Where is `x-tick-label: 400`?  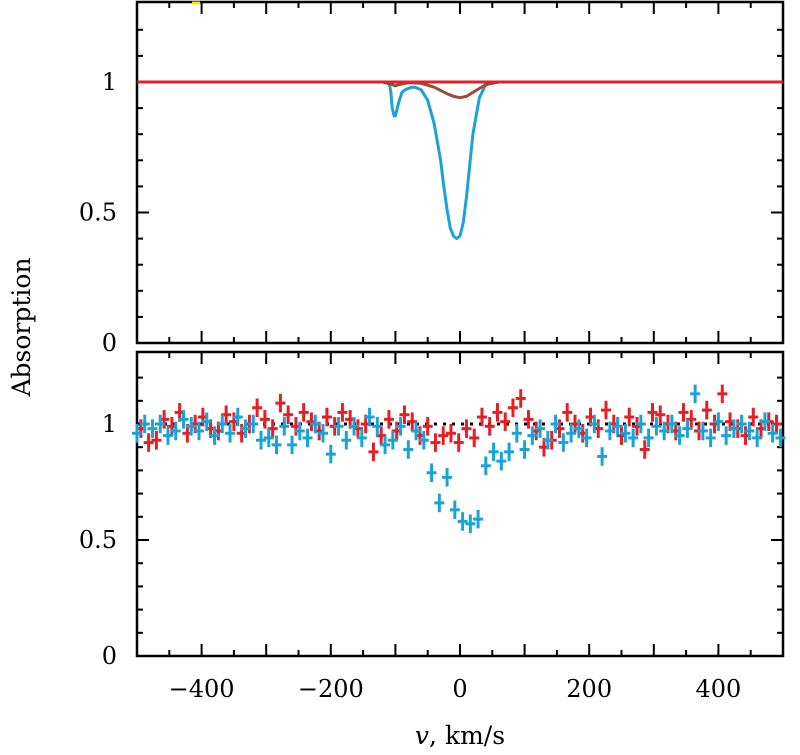
x-tick-label: 400 is located at coordinates (718, 689).